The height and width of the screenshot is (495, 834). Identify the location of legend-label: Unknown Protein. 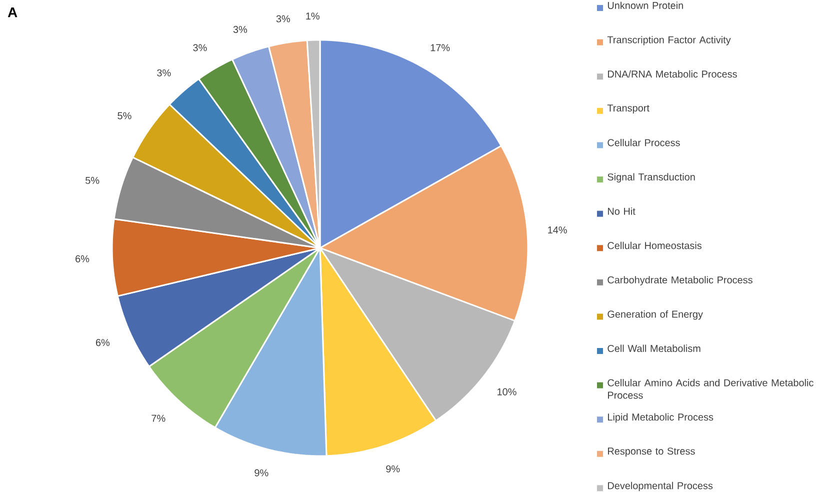
(645, 5).